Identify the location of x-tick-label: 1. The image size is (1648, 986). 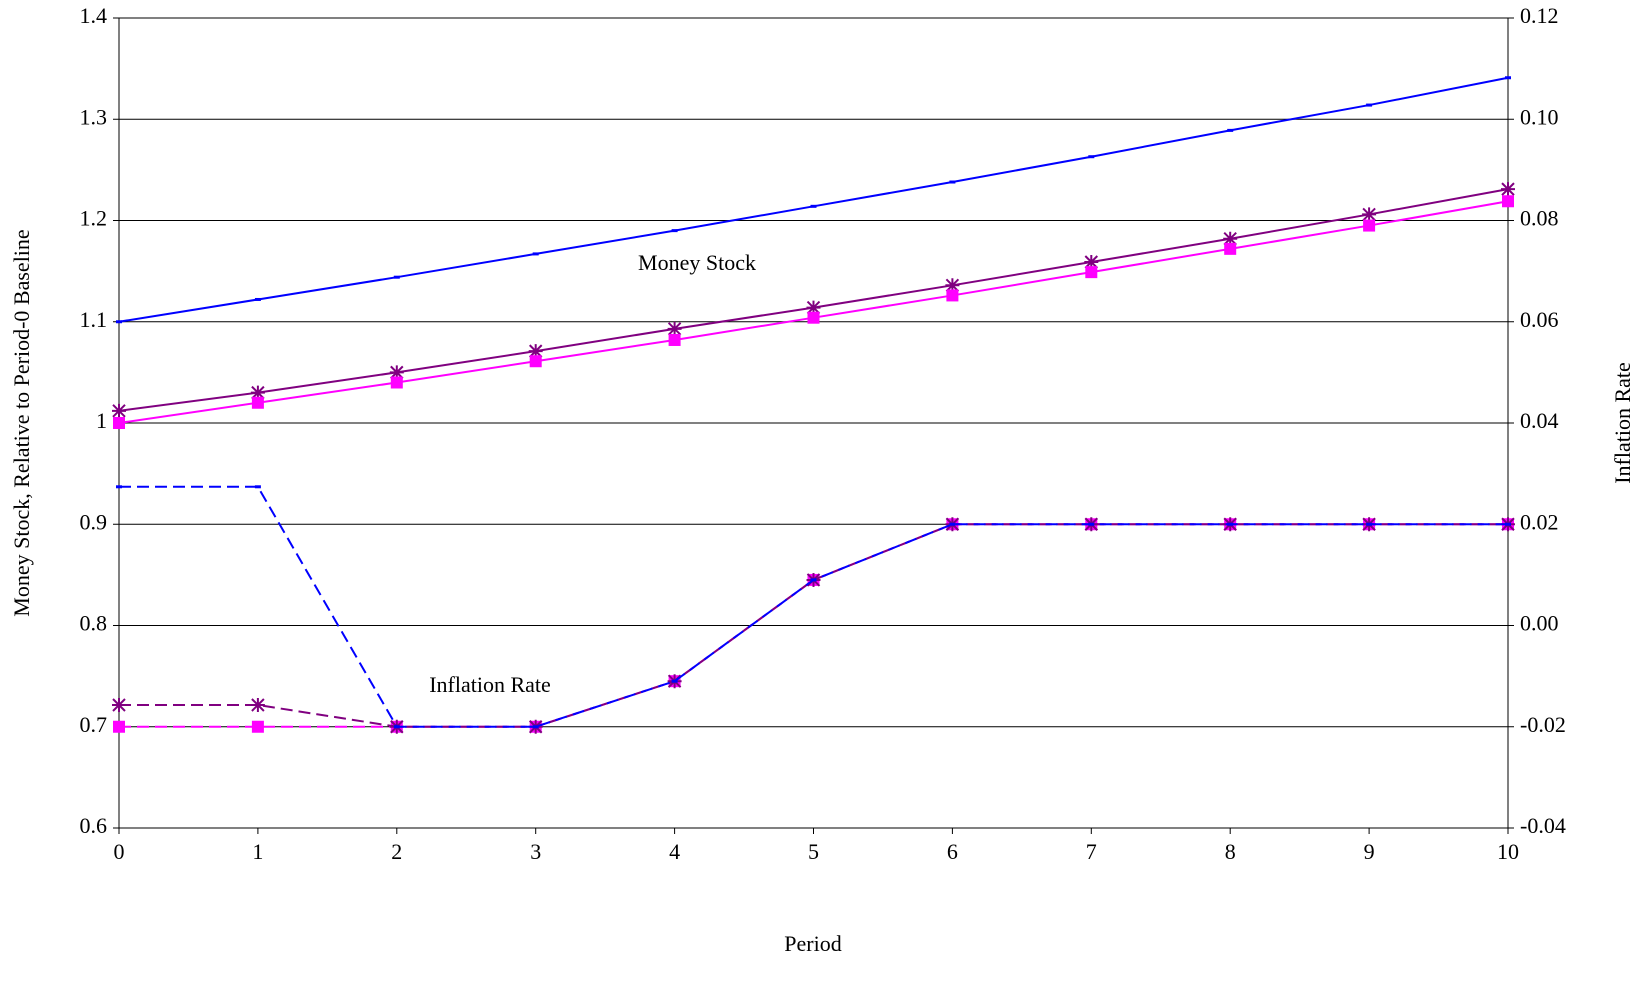
(257, 851).